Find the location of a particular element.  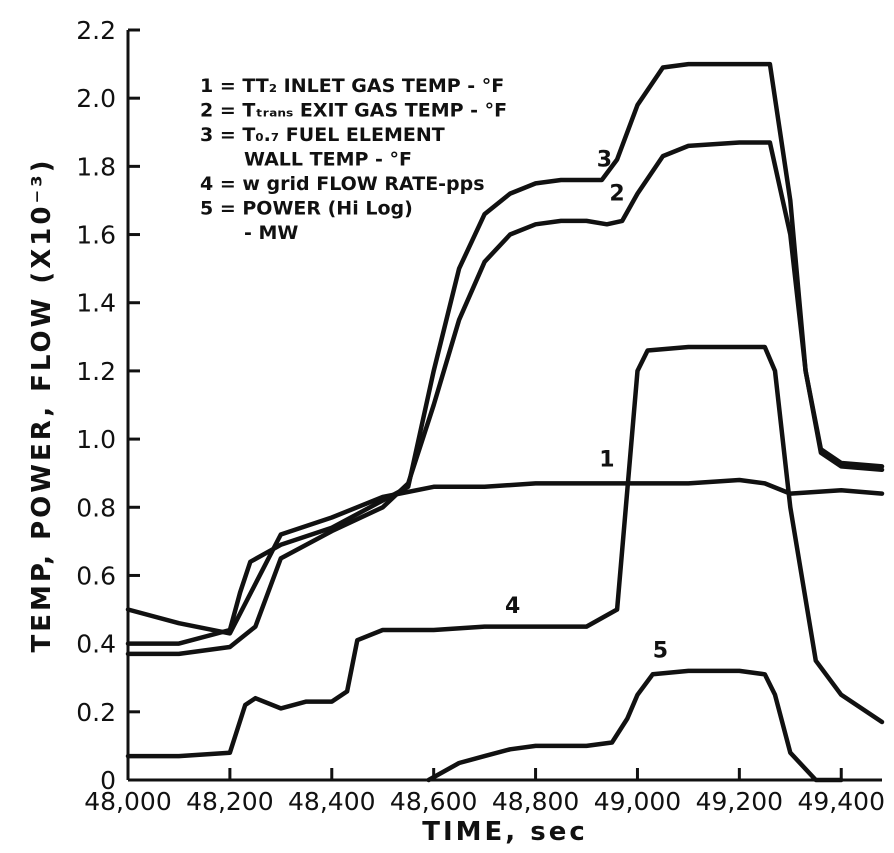

curve-label-4: 4 is located at coordinates (512, 606).